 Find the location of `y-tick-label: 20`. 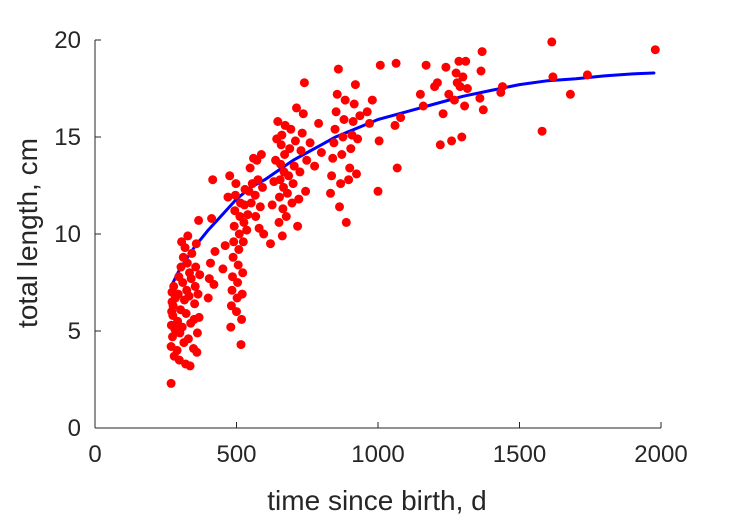

y-tick-label: 20 is located at coordinates (67, 40).